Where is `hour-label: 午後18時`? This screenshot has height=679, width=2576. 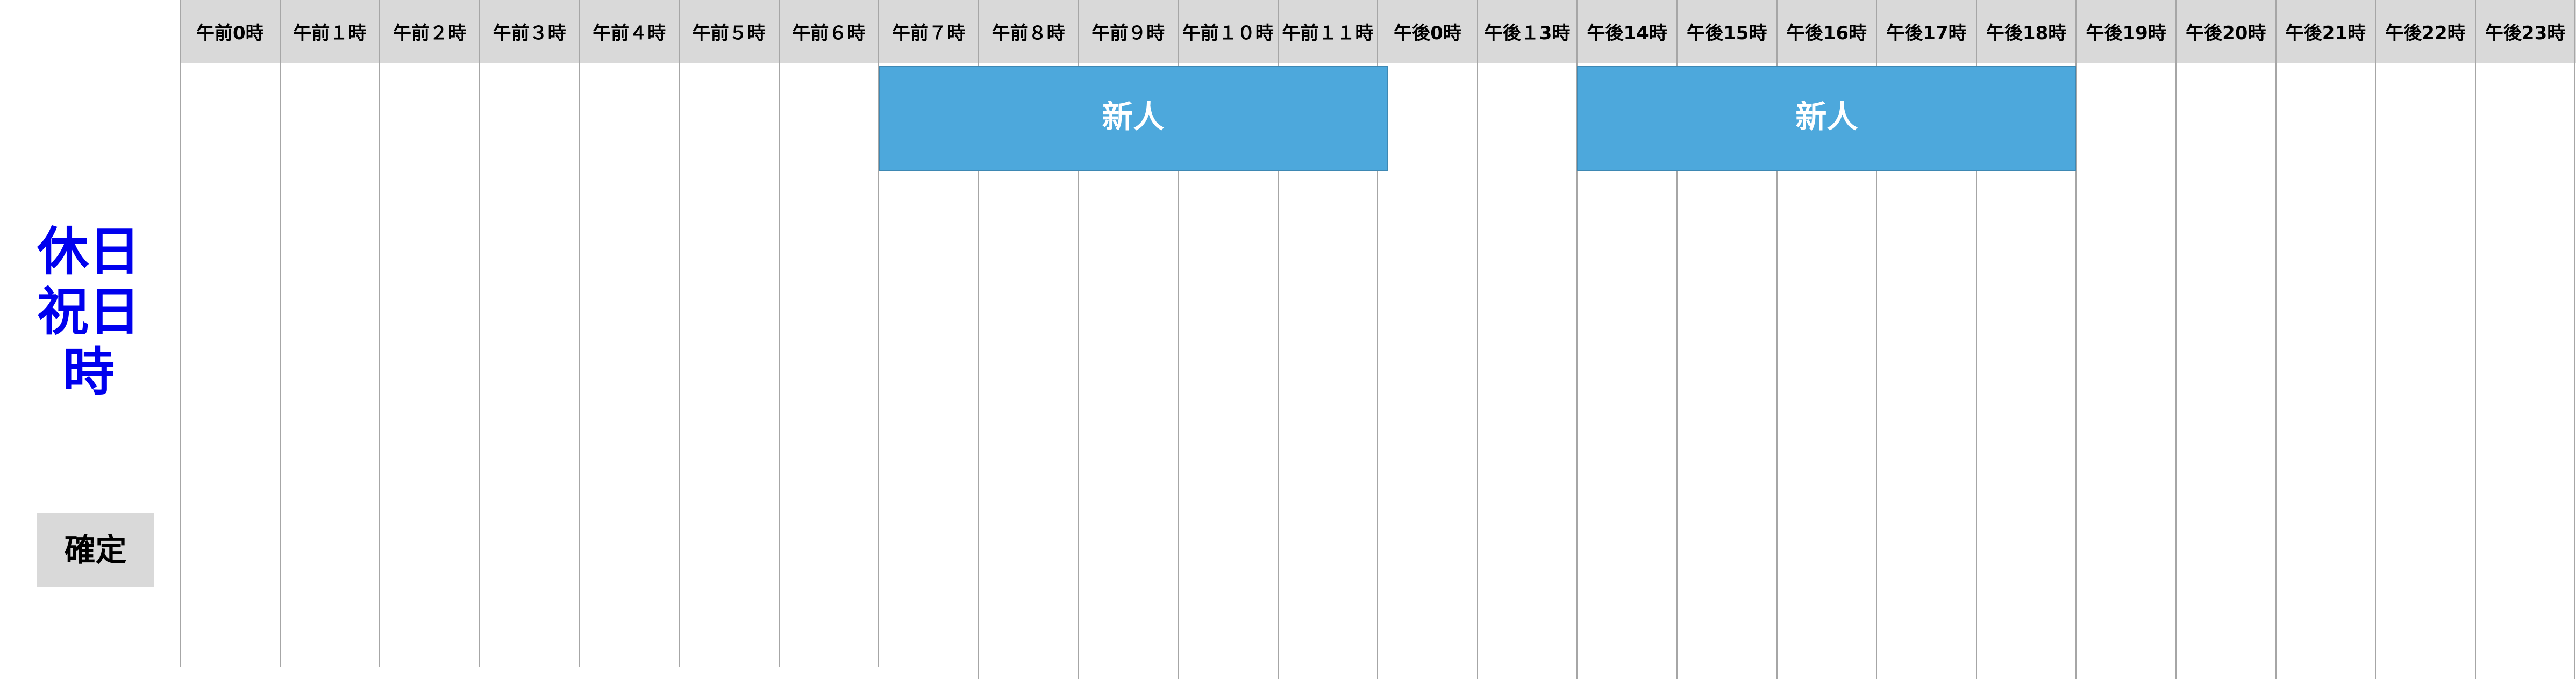 hour-label: 午後18時 is located at coordinates (2026, 34).